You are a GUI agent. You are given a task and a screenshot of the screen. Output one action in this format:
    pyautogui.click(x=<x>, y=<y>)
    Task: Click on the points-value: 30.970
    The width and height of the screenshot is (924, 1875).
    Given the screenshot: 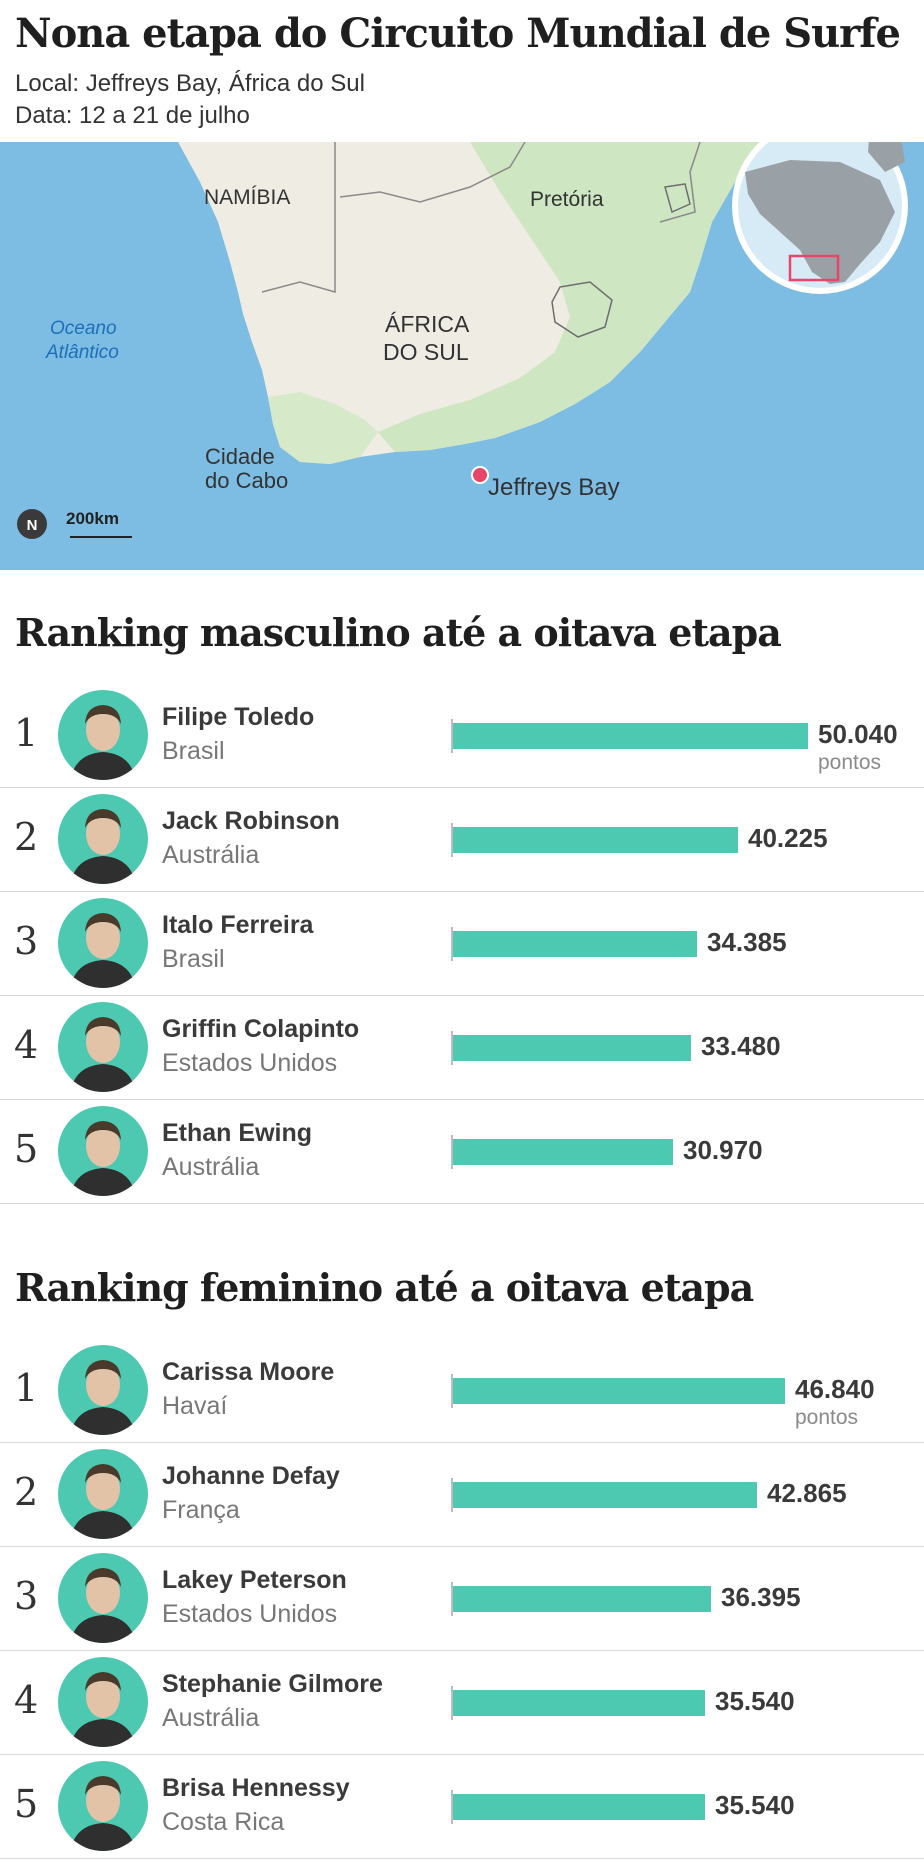 What is the action you would take?
    pyautogui.click(x=723, y=1150)
    